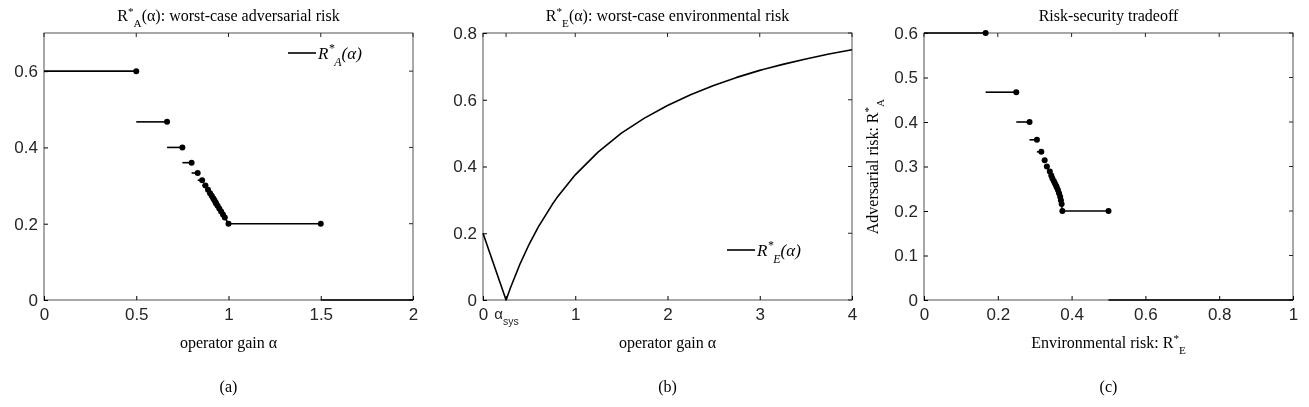 Image resolution: width=1309 pixels, height=407 pixels. What do you see at coordinates (906, 78) in the screenshot?
I see `y-tick-label: 0.5` at bounding box center [906, 78].